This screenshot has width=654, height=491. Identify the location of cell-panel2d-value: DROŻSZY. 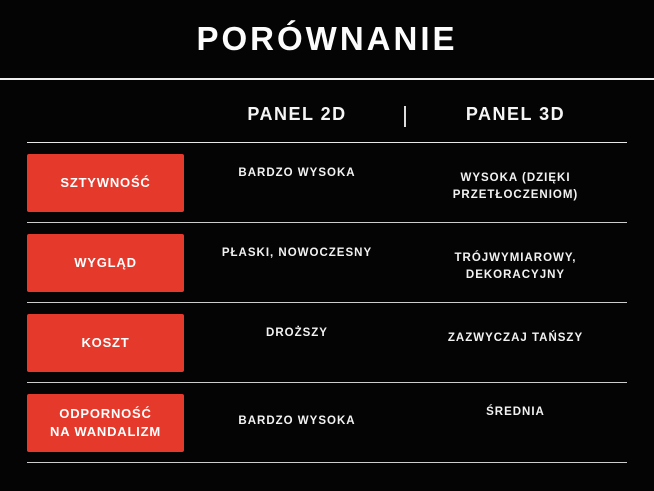
(297, 333).